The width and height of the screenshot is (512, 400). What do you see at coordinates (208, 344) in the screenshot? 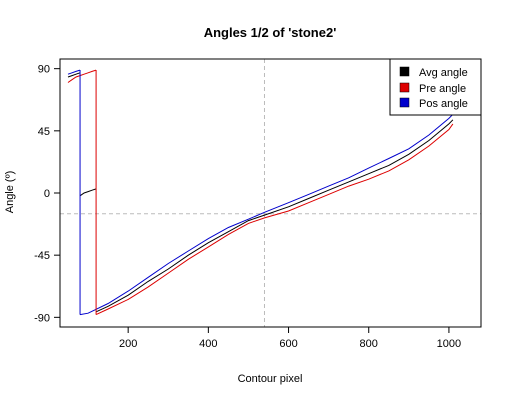
I see `x-tick-label-400: 400` at bounding box center [208, 344].